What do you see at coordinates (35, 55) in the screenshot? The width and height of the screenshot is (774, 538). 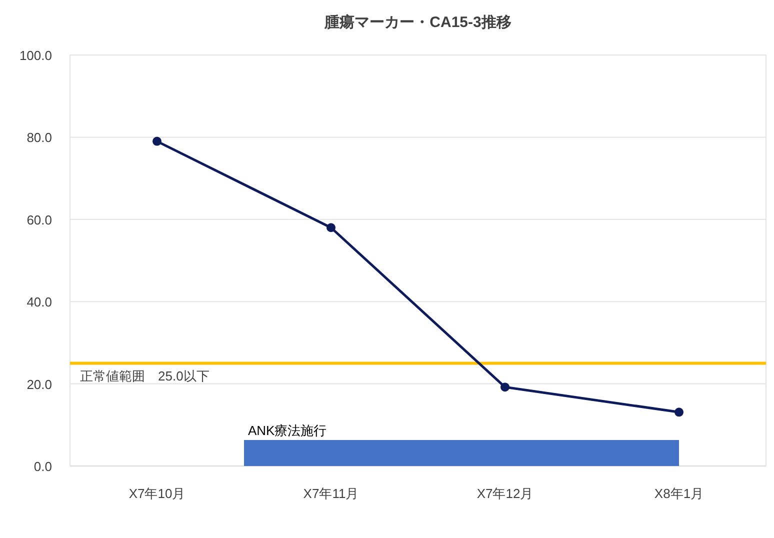 I see `y-tick-label: 100.0` at bounding box center [35, 55].